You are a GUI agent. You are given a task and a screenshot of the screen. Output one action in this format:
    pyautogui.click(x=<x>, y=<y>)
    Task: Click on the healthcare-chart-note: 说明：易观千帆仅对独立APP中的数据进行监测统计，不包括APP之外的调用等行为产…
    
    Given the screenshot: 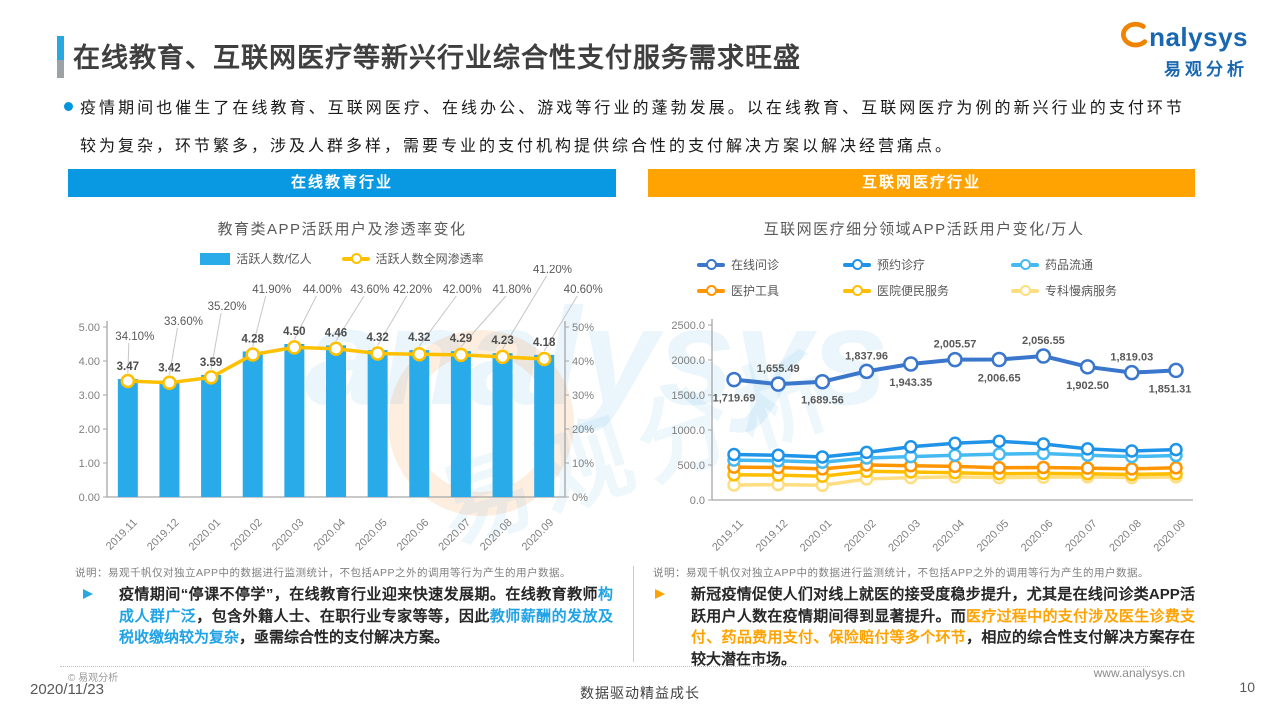 What is the action you would take?
    pyautogui.click(x=901, y=573)
    